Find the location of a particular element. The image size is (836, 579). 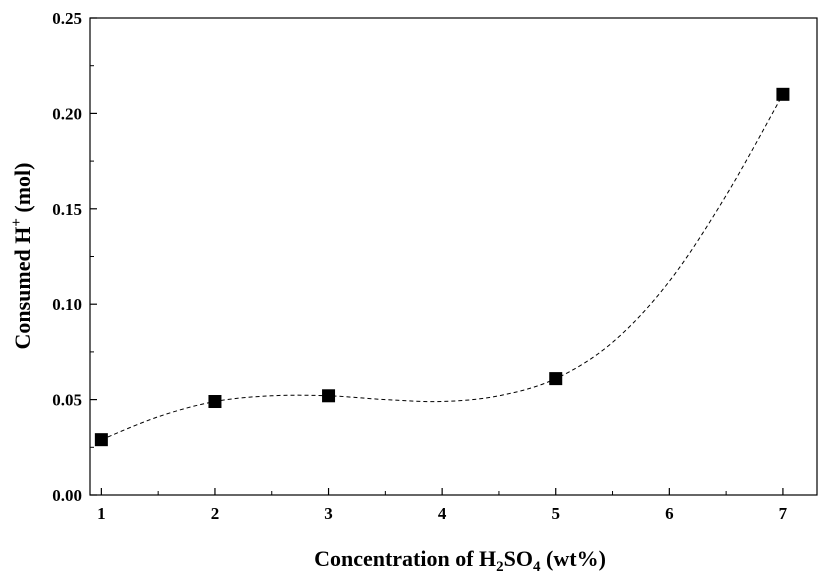

x-axis-ticks: 1 2 3 4 5 6 7 is located at coordinates (442, 505).